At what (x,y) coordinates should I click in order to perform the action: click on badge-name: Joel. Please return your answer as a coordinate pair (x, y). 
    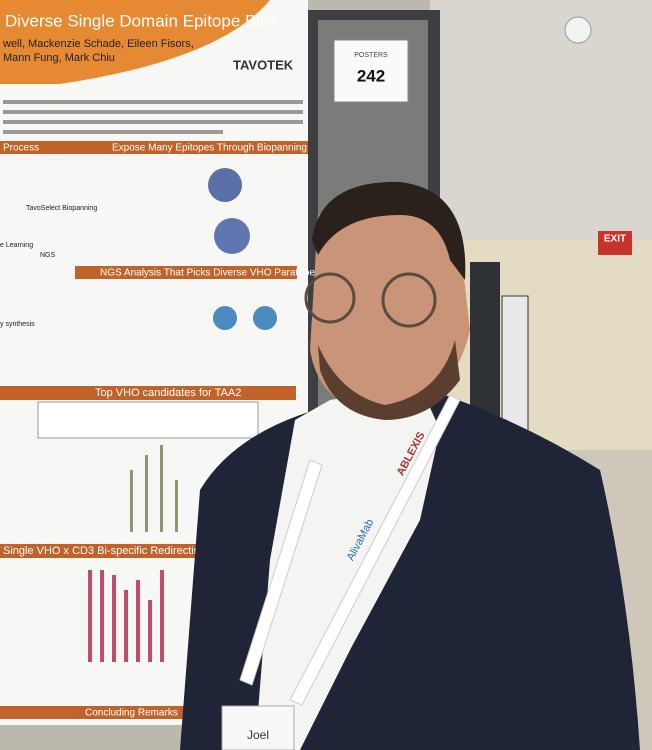
    Looking at the image, I should click on (258, 735).